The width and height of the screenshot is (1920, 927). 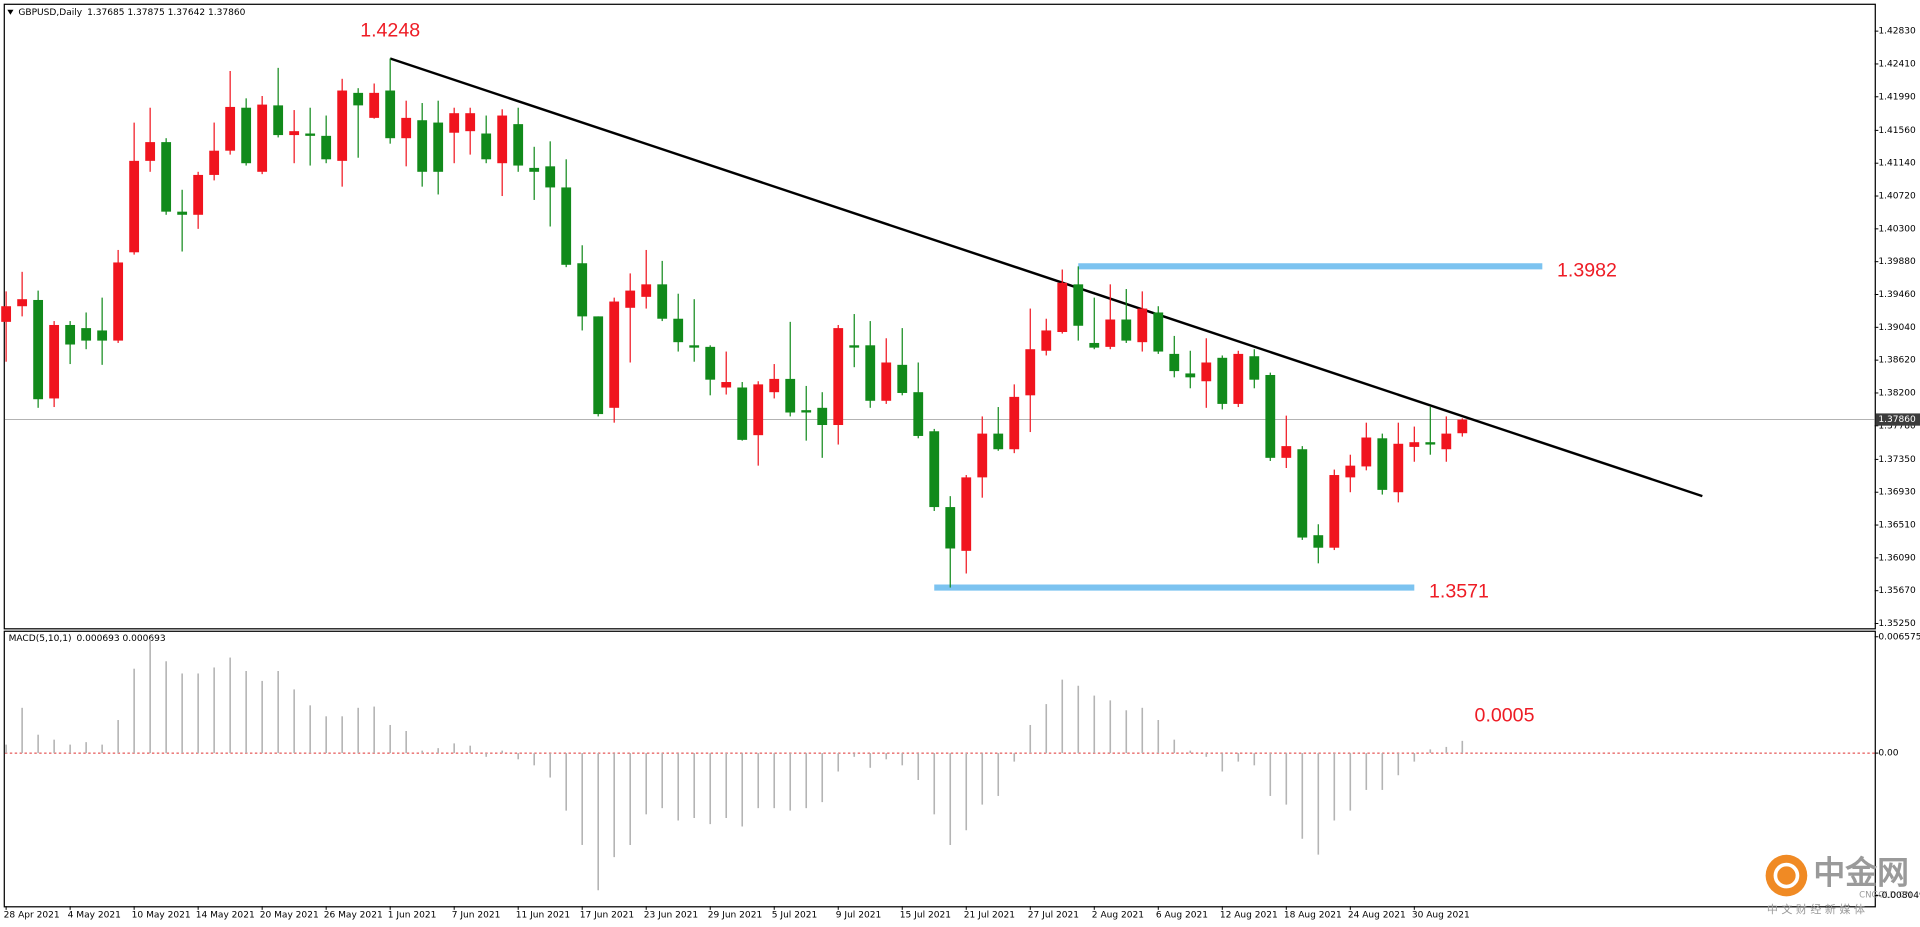 I want to click on menu-arrow, so click(x=10, y=12).